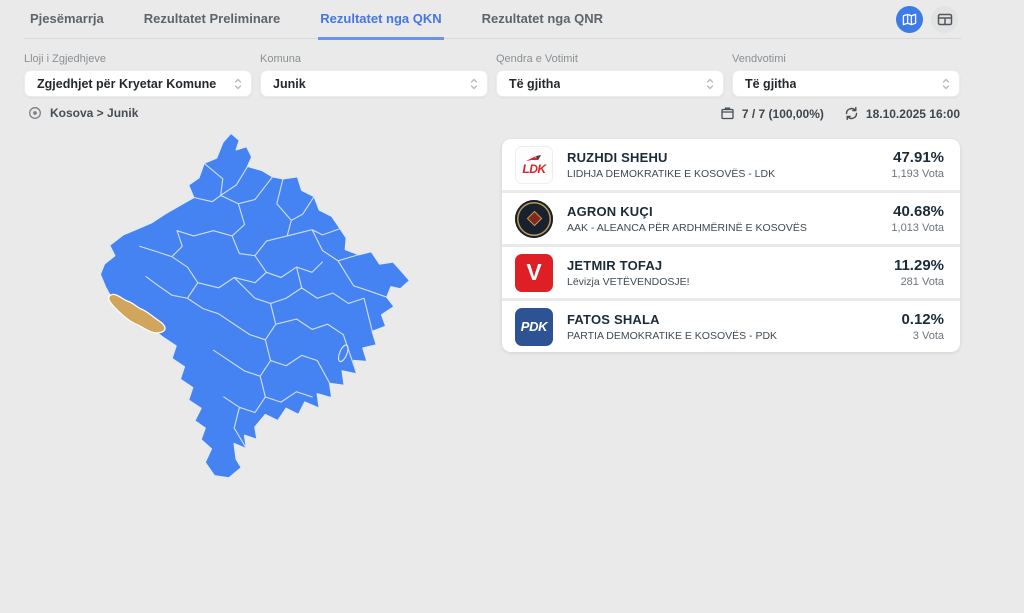 The width and height of the screenshot is (1024, 613). Describe the element at coordinates (289, 83) in the screenshot. I see `select-value: Junik` at that location.